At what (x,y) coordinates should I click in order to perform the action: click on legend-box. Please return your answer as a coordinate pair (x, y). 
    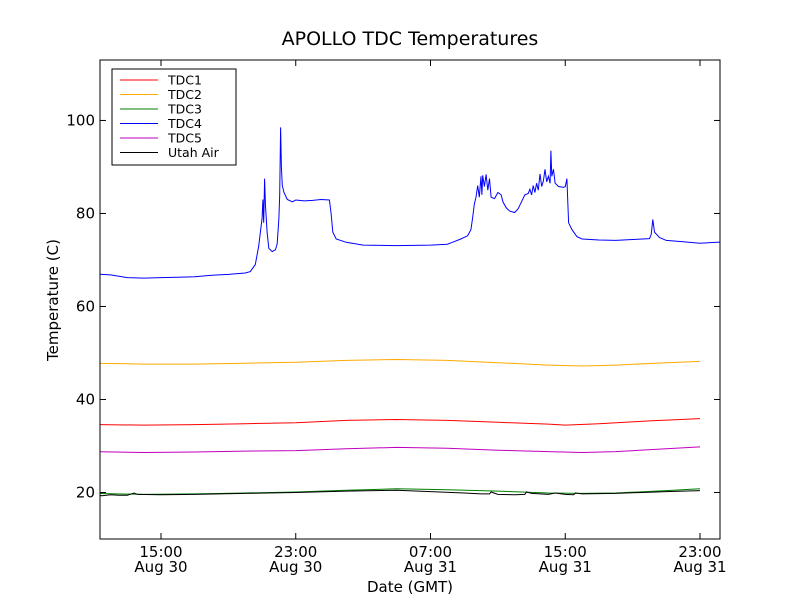
    Looking at the image, I should click on (174, 117).